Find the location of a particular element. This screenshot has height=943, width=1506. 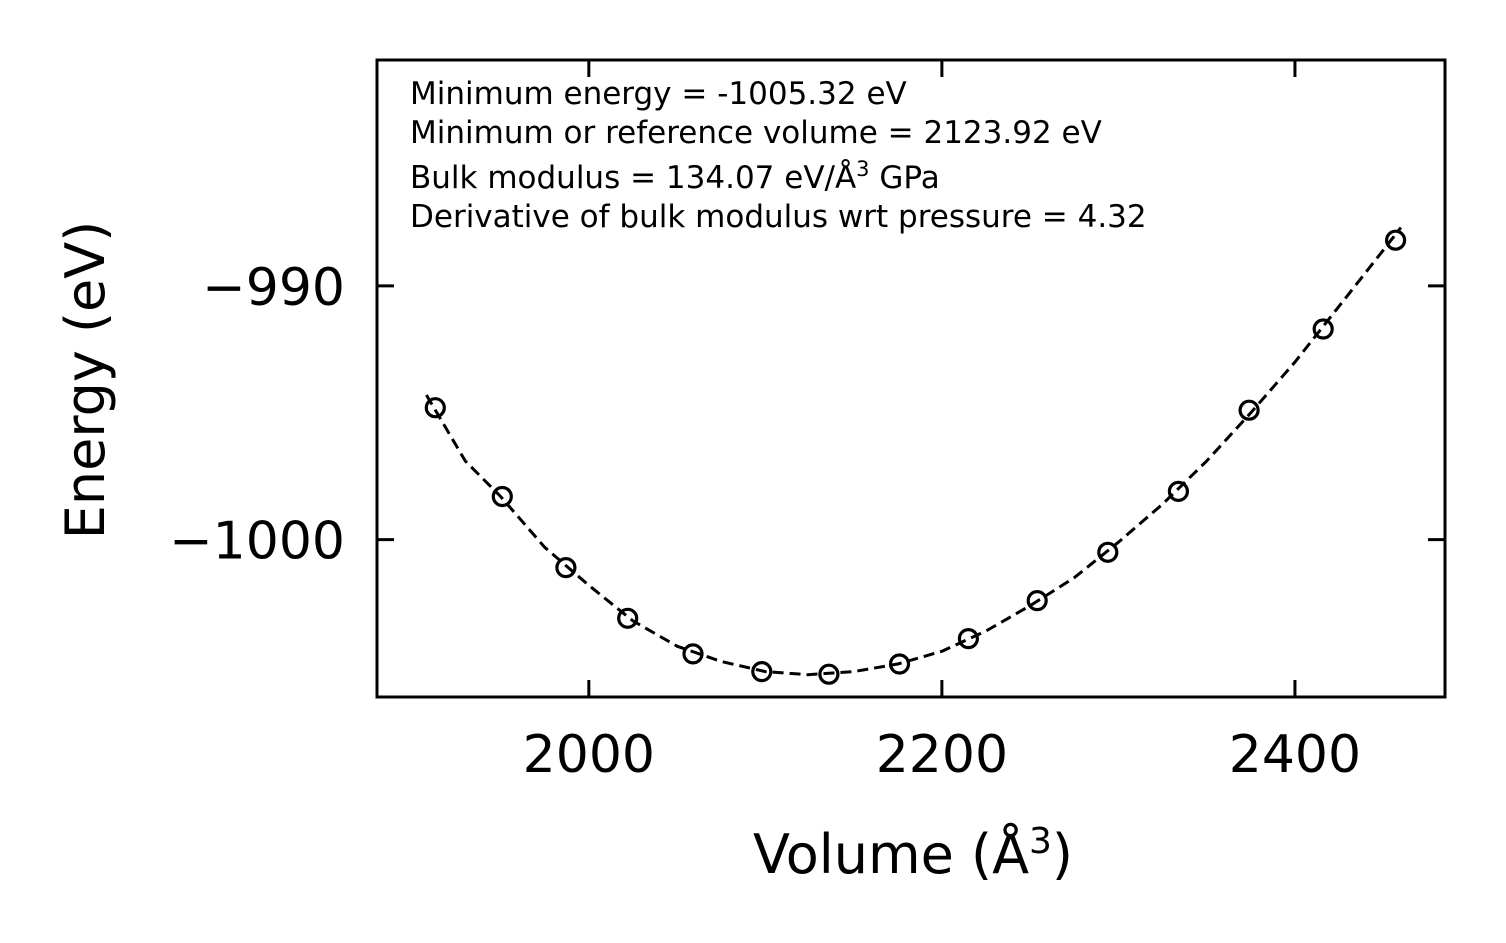

annotation-min-volume: Minimum or reference volume = 2123.92 eV is located at coordinates (756, 133).